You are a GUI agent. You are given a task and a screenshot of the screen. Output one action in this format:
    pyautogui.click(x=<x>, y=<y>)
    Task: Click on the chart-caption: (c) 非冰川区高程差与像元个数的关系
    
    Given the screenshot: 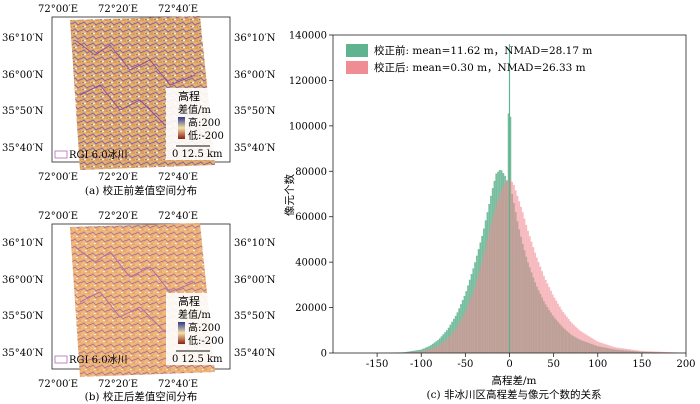 What is the action you would take?
    pyautogui.click(x=514, y=394)
    